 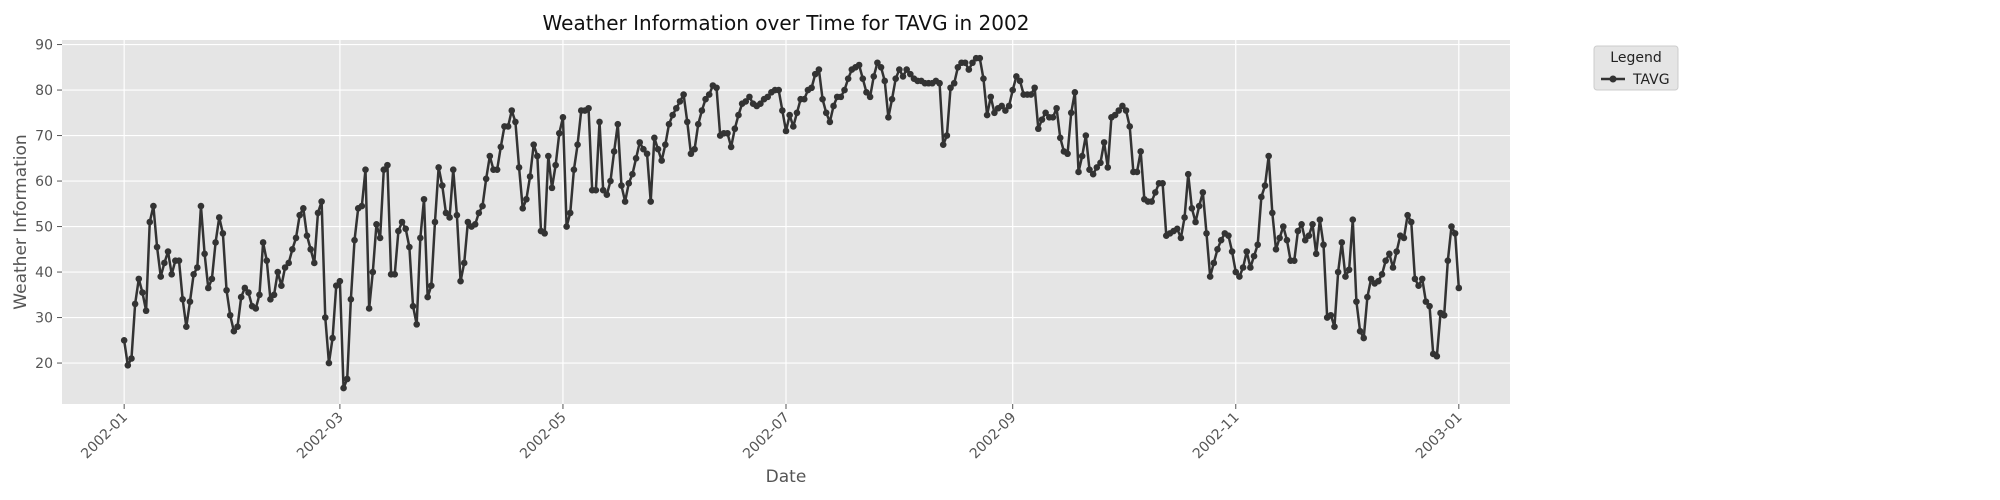 I want to click on legend-marker, so click(x=1613, y=79).